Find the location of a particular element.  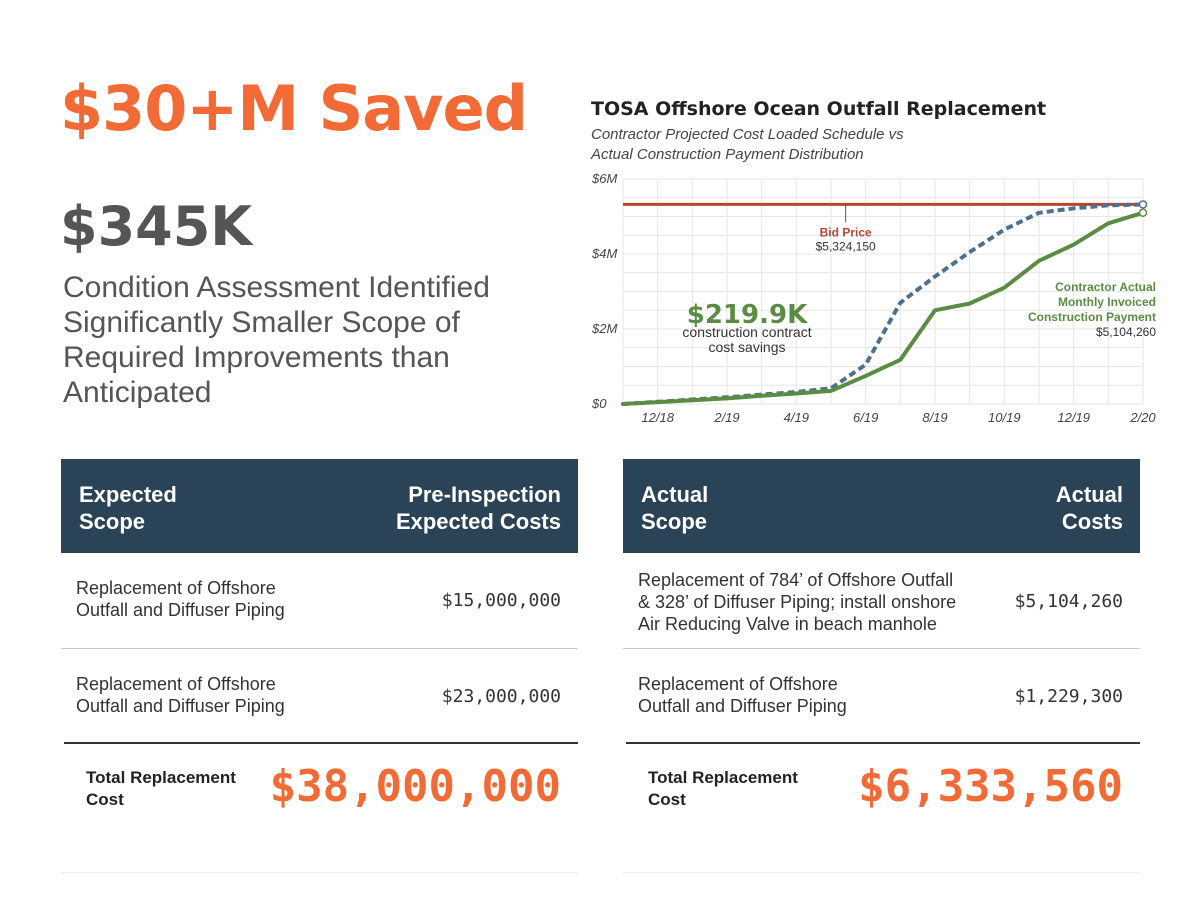

bid-price-label: Bid Price is located at coordinates (846, 232).